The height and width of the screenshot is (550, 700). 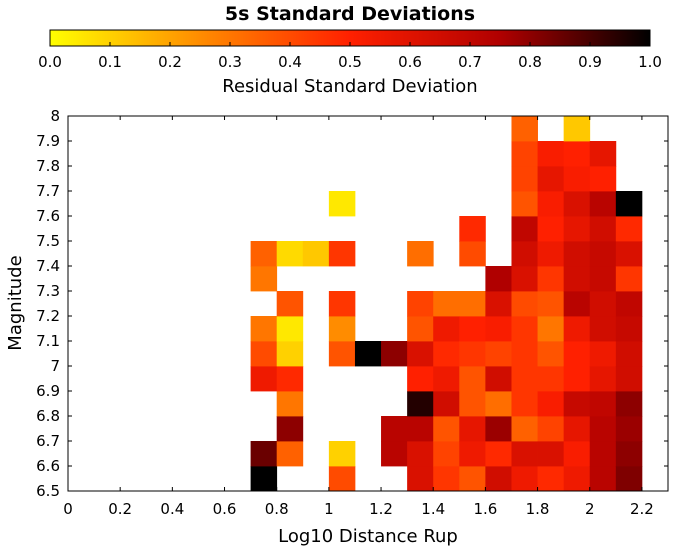 I want to click on x-tick-label: 0.2, so click(x=120, y=509).